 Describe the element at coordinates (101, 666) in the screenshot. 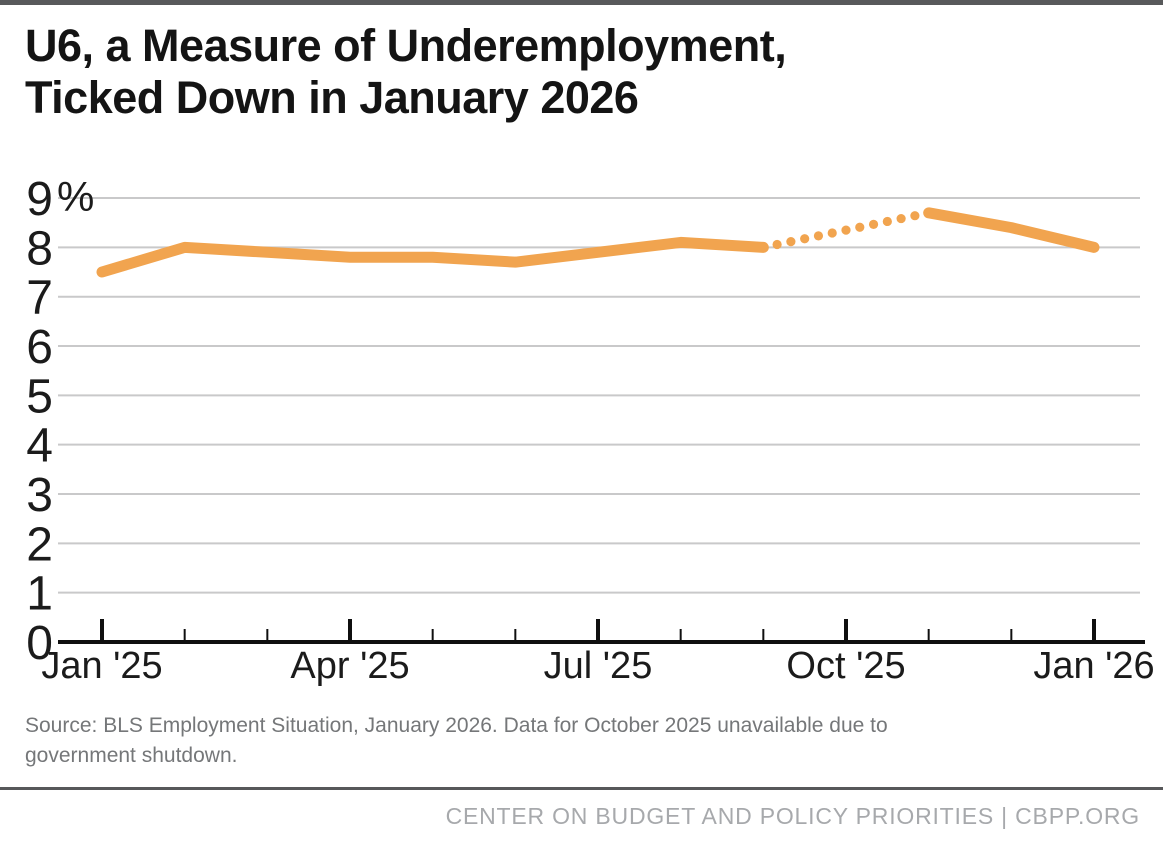

I see `x-axis-label: Jan '25` at that location.